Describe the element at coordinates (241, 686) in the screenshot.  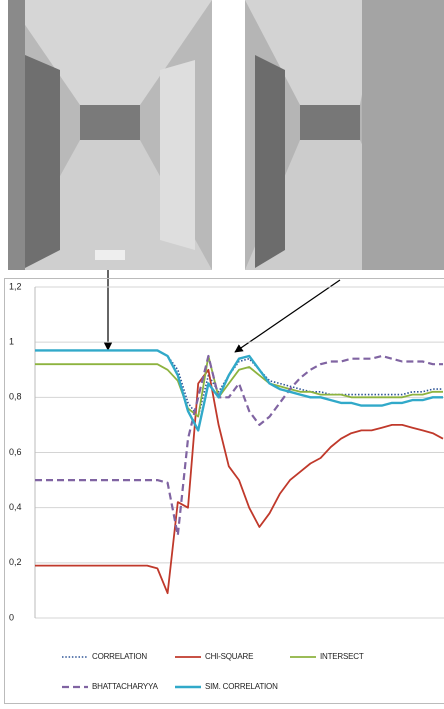
I see `legend-label: SIM. CORRELATION` at that location.